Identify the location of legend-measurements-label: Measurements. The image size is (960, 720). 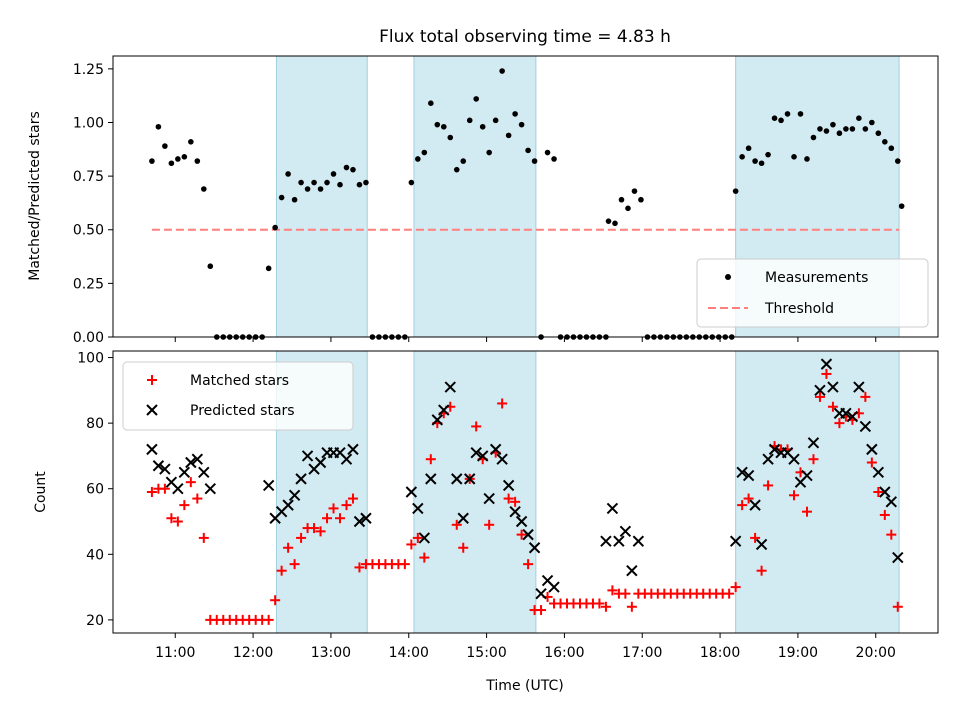
(816, 278).